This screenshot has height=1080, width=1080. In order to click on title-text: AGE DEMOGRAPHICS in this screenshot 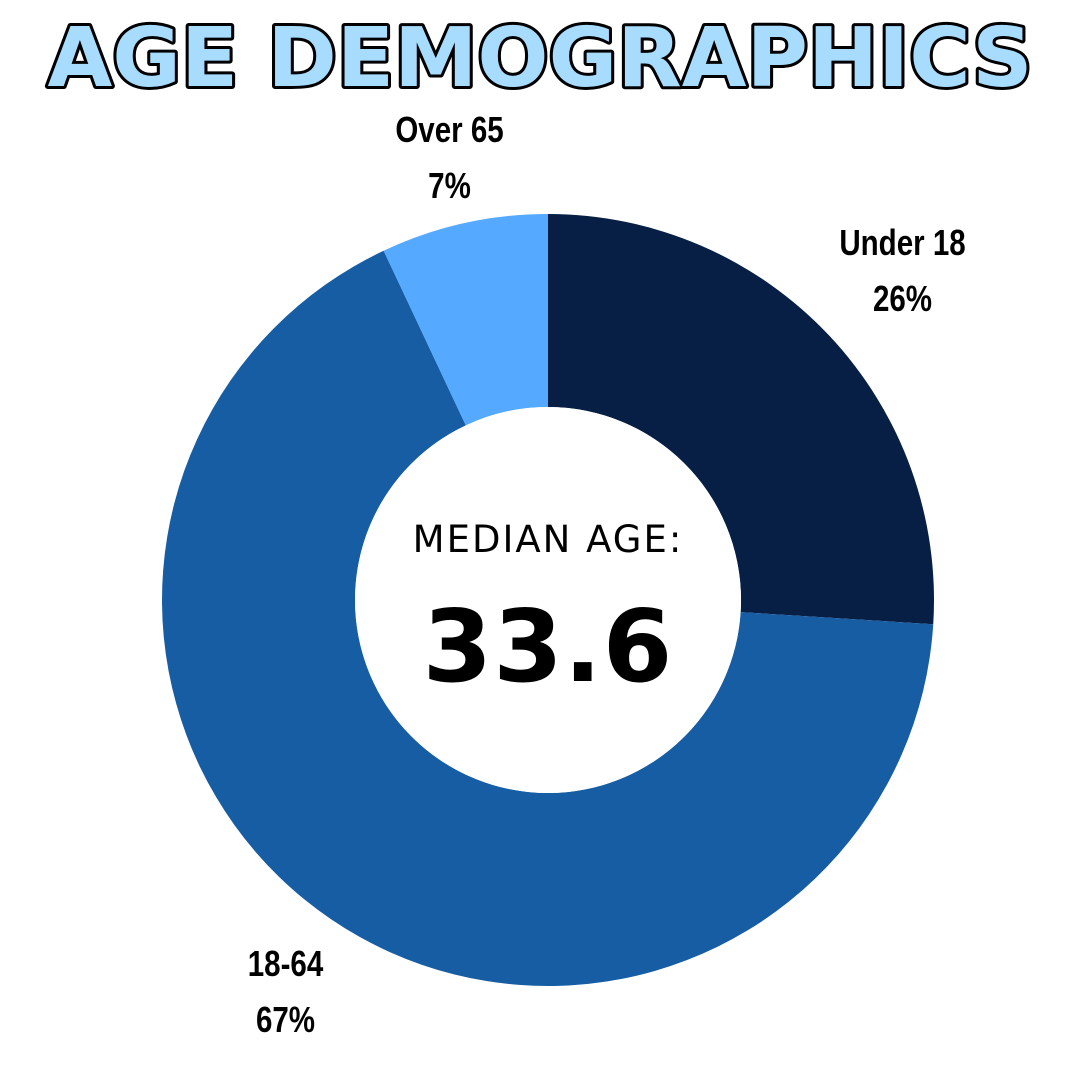, I will do `click(540, 58)`.